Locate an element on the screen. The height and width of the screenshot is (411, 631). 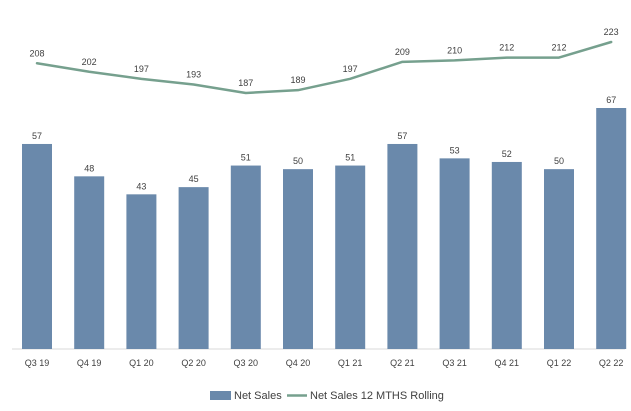
rolling-series-line is located at coordinates (324, 67).